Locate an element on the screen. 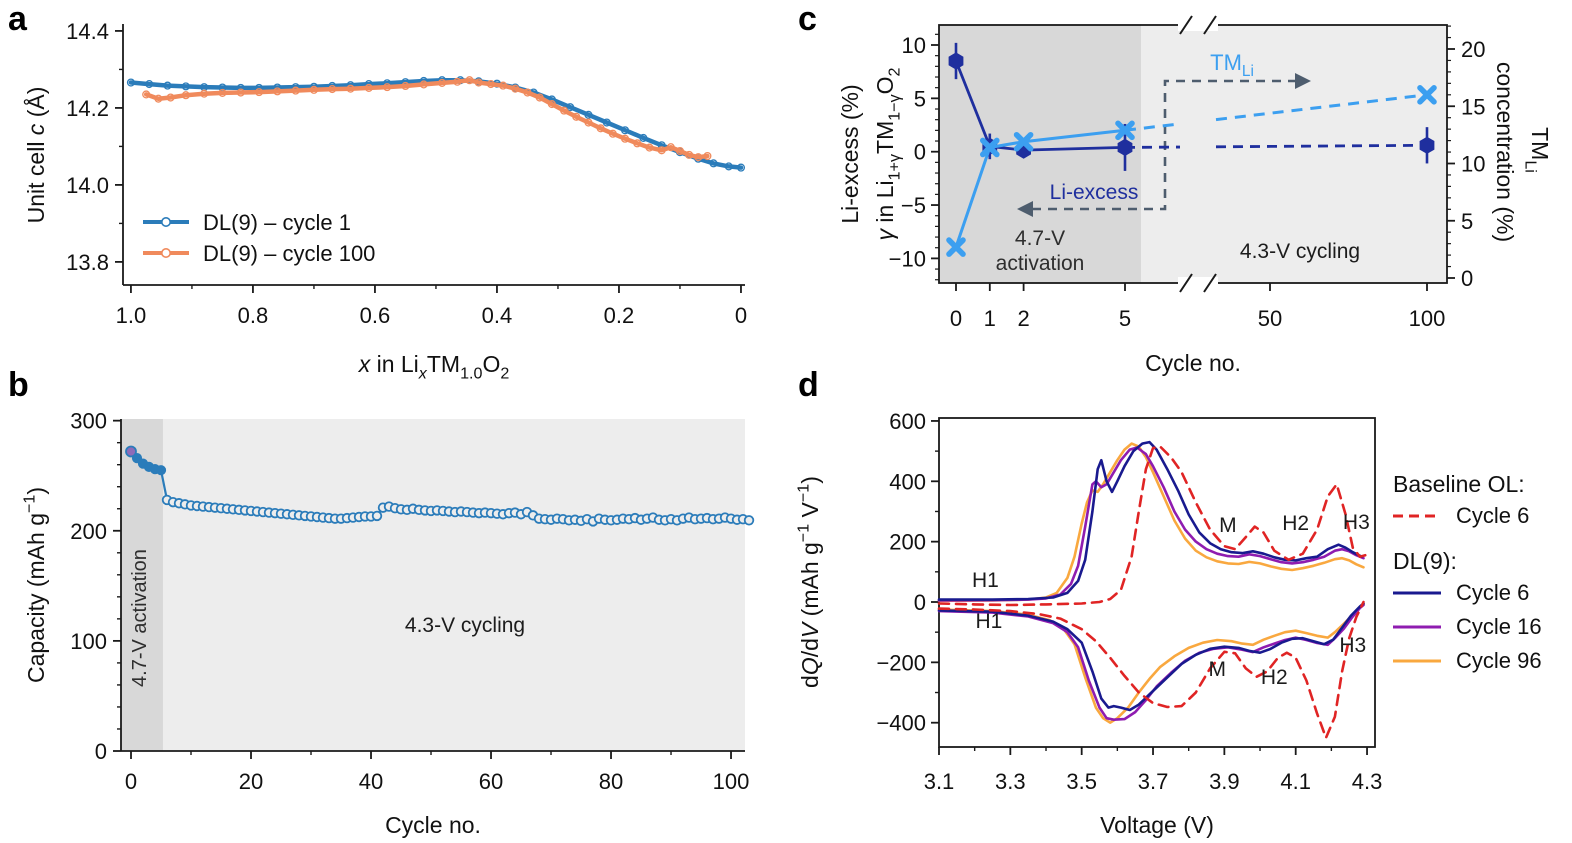 This screenshot has height=843, width=1572. svg-text: 15 is located at coordinates (1473, 106).